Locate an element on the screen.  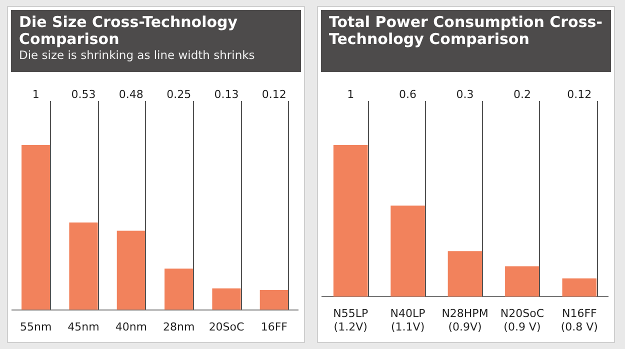
x-tick-label: N16FF (0.8 V) is located at coordinates (579, 320).